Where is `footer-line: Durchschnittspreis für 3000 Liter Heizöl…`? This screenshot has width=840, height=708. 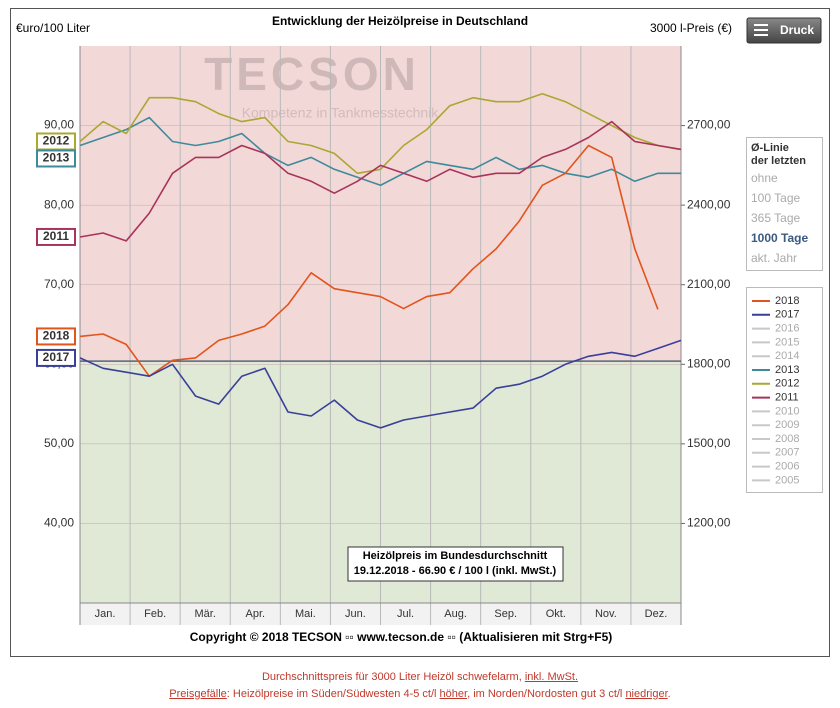 footer-line: Durchschnittspreis für 3000 Liter Heizöl… is located at coordinates (420, 677).